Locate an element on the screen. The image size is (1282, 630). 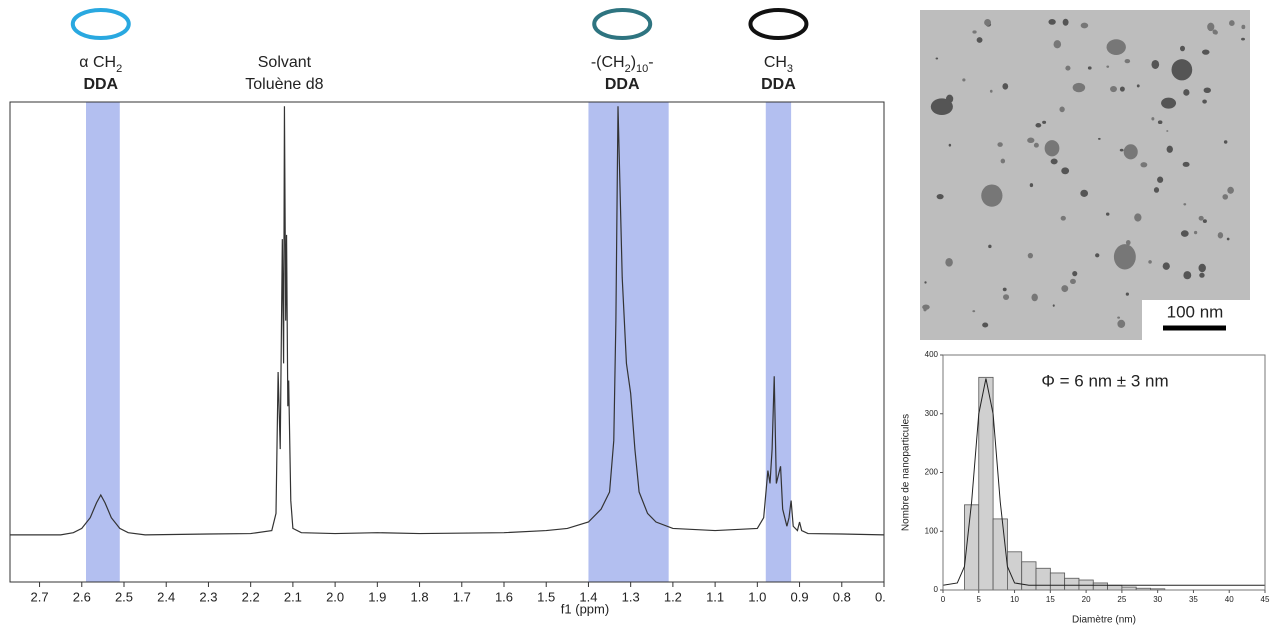
tem-image is located at coordinates (1085, 175).